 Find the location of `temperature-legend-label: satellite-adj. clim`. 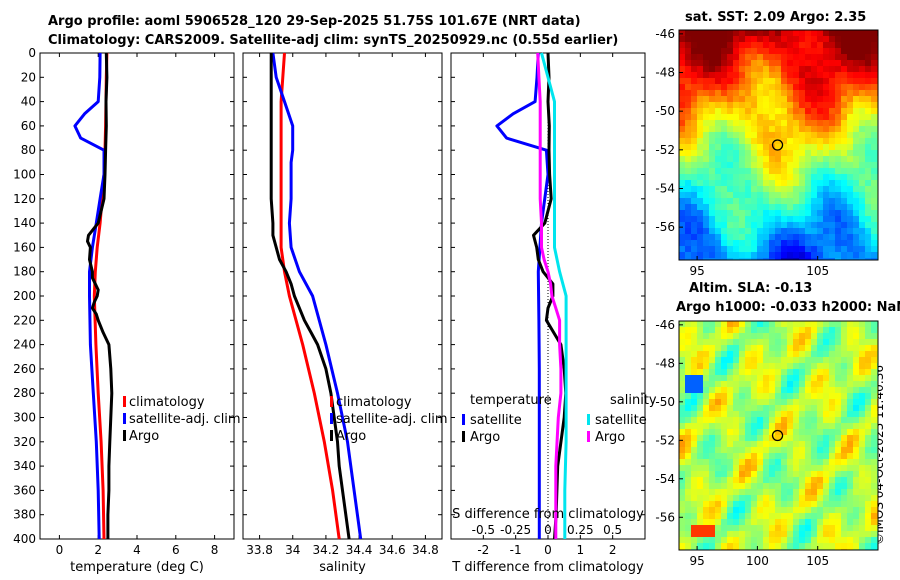

temperature-legend-label: satellite-adj. clim is located at coordinates (185, 419).